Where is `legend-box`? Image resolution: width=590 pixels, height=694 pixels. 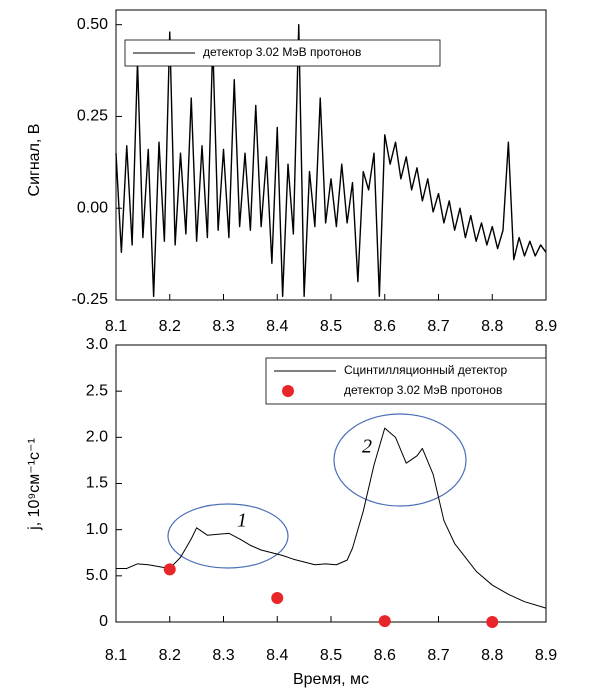
legend-box is located at coordinates (406, 381).